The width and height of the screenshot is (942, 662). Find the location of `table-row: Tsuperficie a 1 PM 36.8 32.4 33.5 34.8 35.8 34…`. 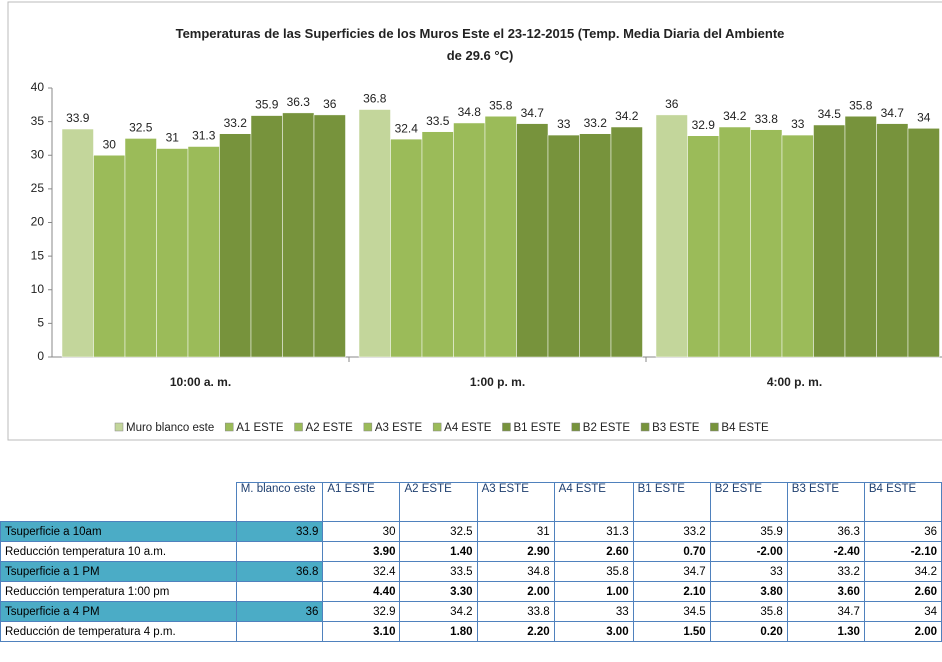

table-row: Tsuperficie a 1 PM 36.8 32.4 33.5 34.8 35.8 34… is located at coordinates (471, 571).